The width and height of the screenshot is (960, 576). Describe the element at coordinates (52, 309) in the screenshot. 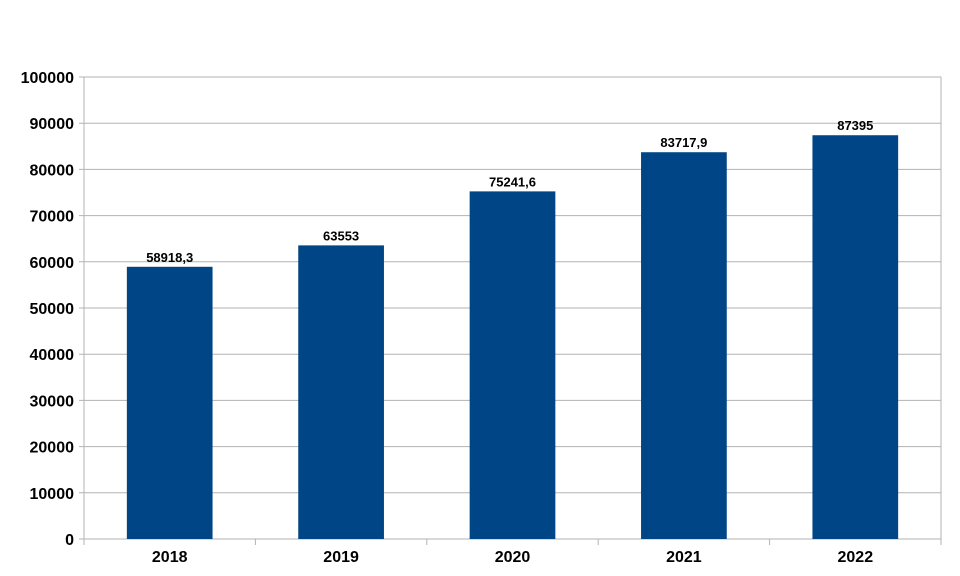

I see `y-tick-label: 50000` at that location.